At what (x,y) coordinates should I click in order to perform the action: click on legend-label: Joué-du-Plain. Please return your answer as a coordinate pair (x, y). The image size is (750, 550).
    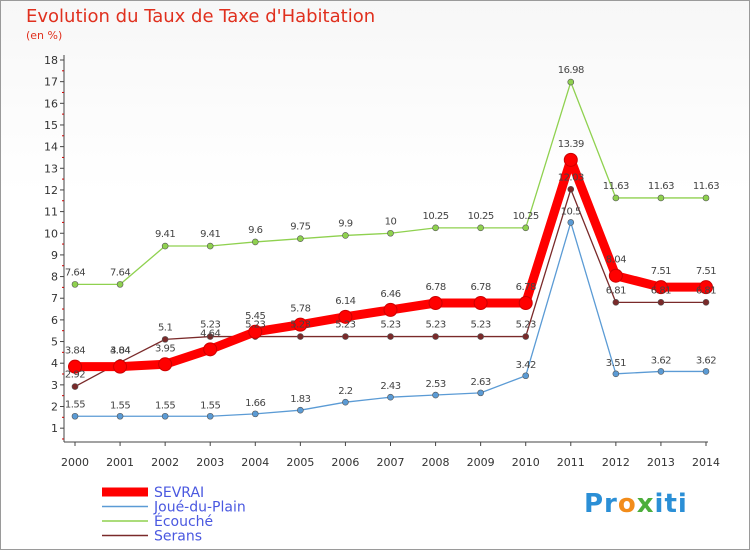
    Looking at the image, I should click on (199, 508).